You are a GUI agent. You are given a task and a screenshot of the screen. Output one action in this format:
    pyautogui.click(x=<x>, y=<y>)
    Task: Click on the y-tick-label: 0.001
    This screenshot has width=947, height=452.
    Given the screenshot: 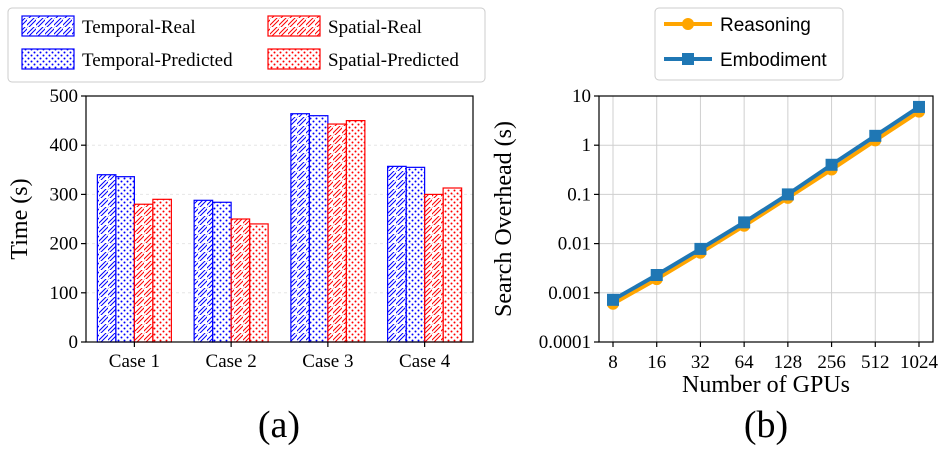 What is the action you would take?
    pyautogui.click(x=569, y=293)
    